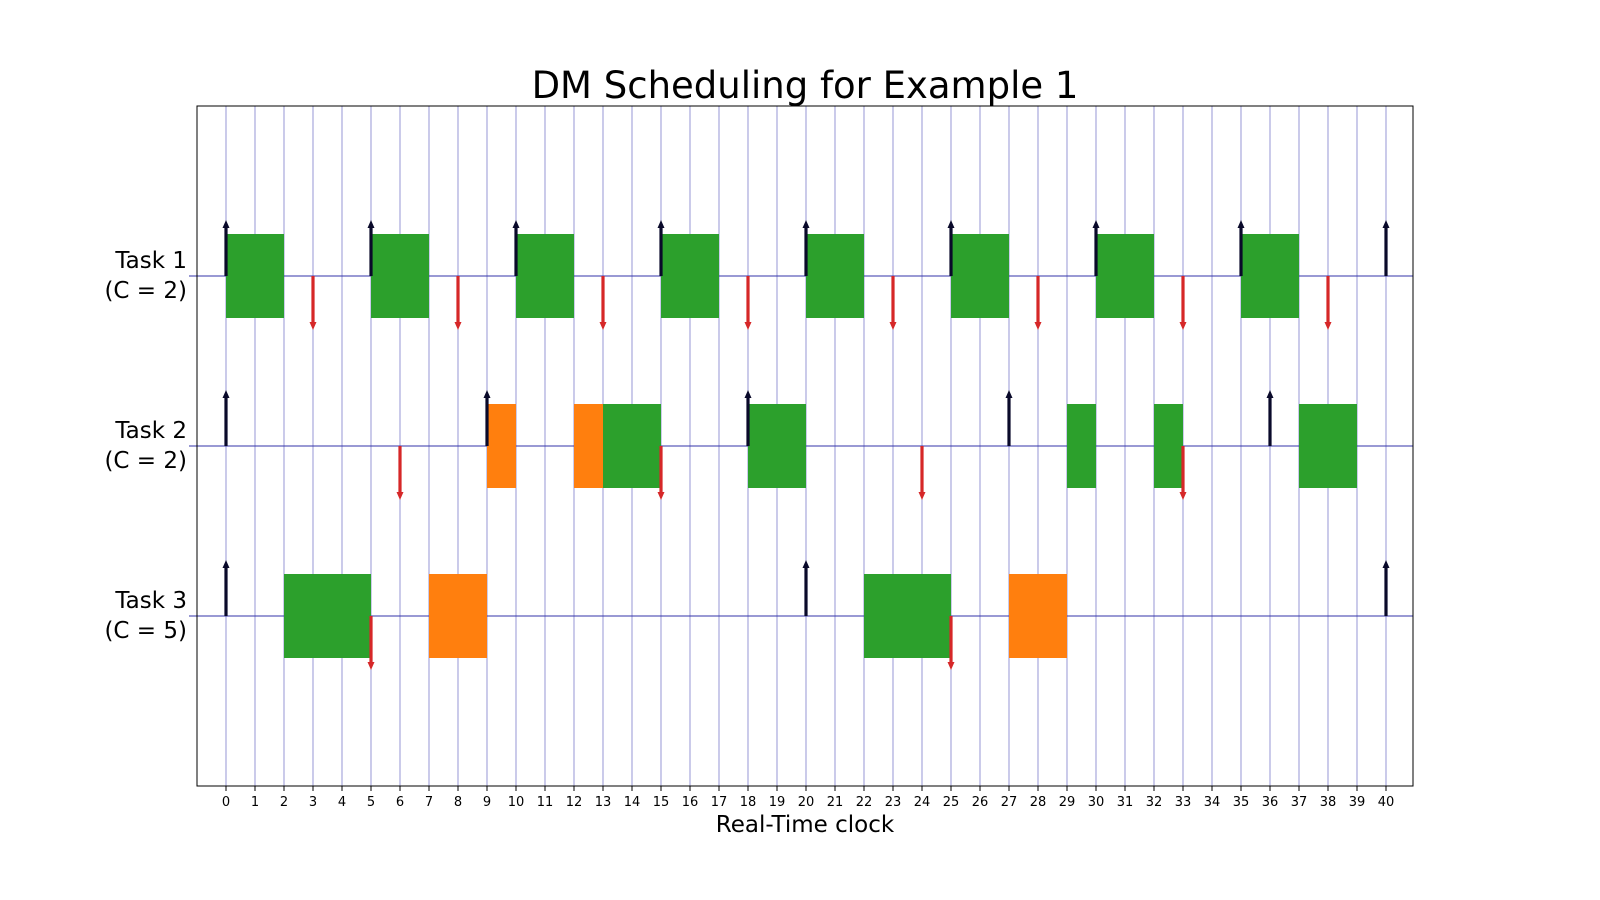 Image resolution: width=1600 pixels, height=900 pixels. Describe the element at coordinates (748, 802) in the screenshot. I see `x-tick-label: 18` at that location.